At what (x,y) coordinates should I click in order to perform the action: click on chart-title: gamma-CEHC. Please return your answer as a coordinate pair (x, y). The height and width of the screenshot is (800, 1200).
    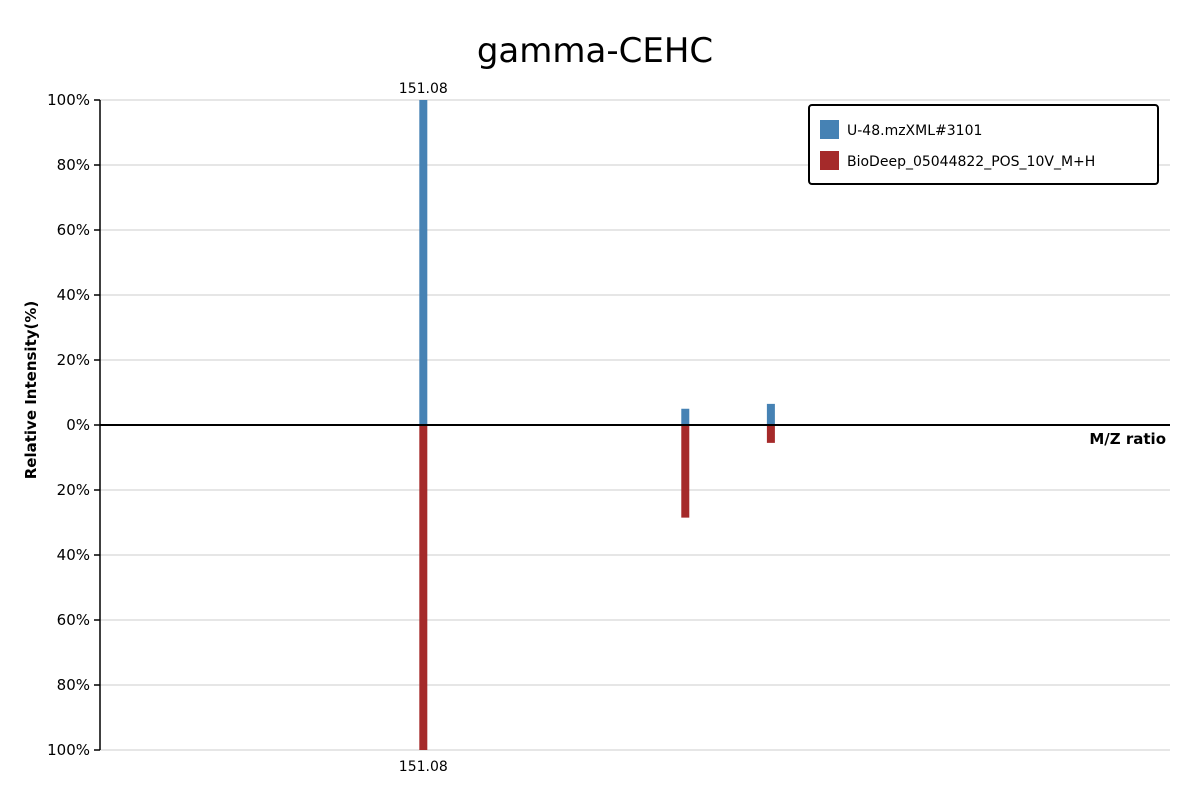
    Looking at the image, I should click on (595, 51).